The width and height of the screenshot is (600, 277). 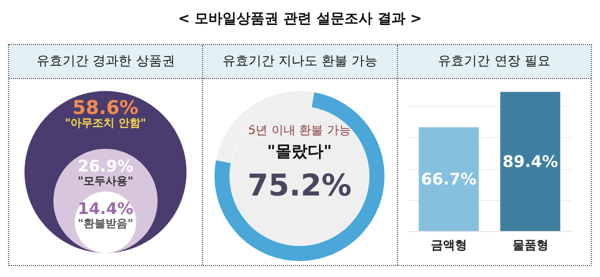 What do you see at coordinates (106, 181) in the screenshot?
I see `category-label: "모두사용"` at bounding box center [106, 181].